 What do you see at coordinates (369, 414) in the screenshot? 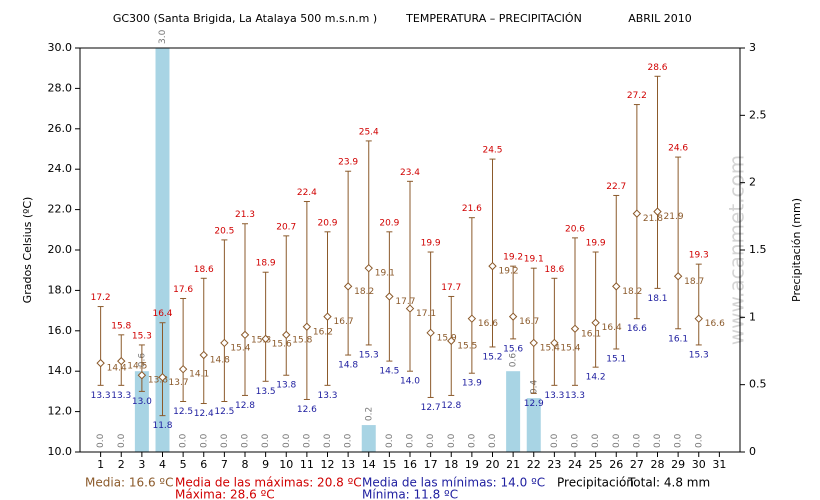
I see `precip-label: 0.2` at bounding box center [369, 414].